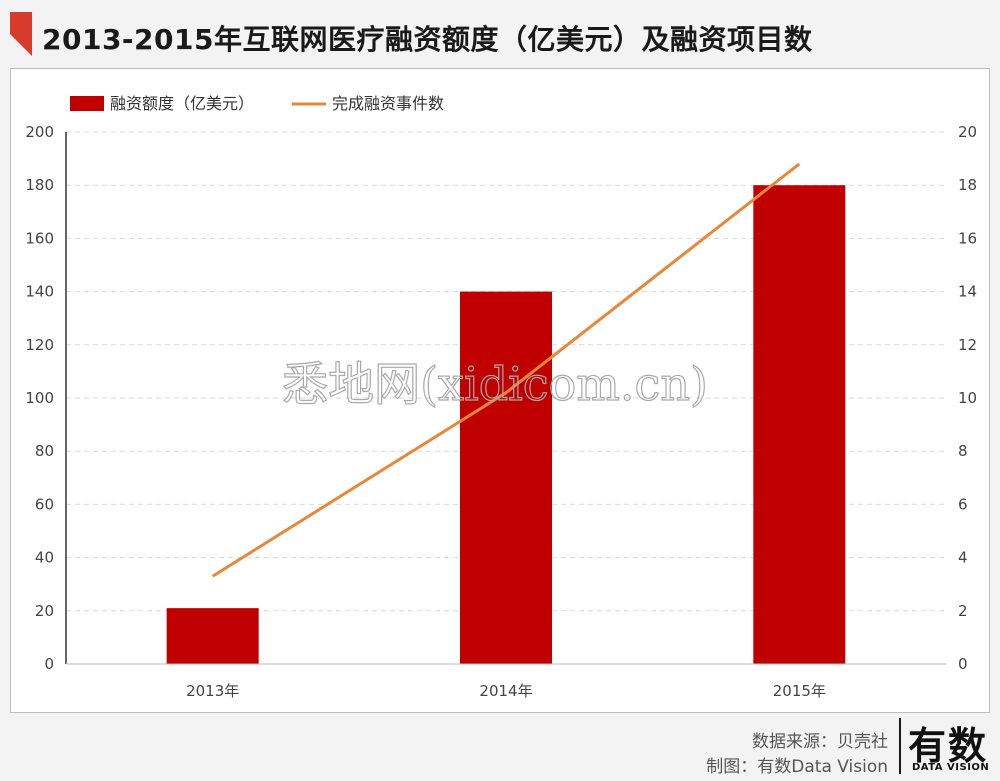 This screenshot has height=781, width=1000. What do you see at coordinates (963, 451) in the screenshot?
I see `y-right-tick-label: 8` at bounding box center [963, 451].